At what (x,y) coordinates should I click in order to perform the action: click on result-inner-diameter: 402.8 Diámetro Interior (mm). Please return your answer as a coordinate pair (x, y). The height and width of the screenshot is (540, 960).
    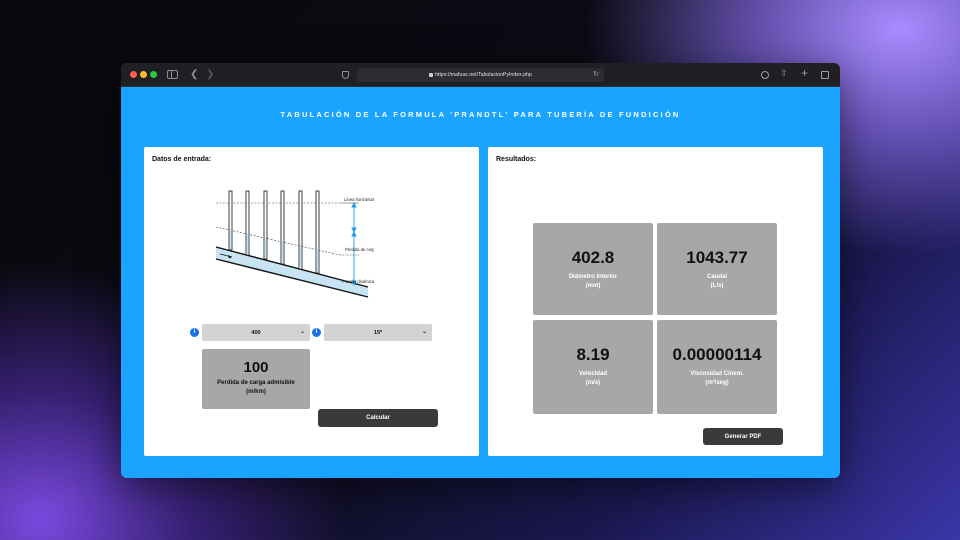
    Looking at the image, I should click on (593, 269).